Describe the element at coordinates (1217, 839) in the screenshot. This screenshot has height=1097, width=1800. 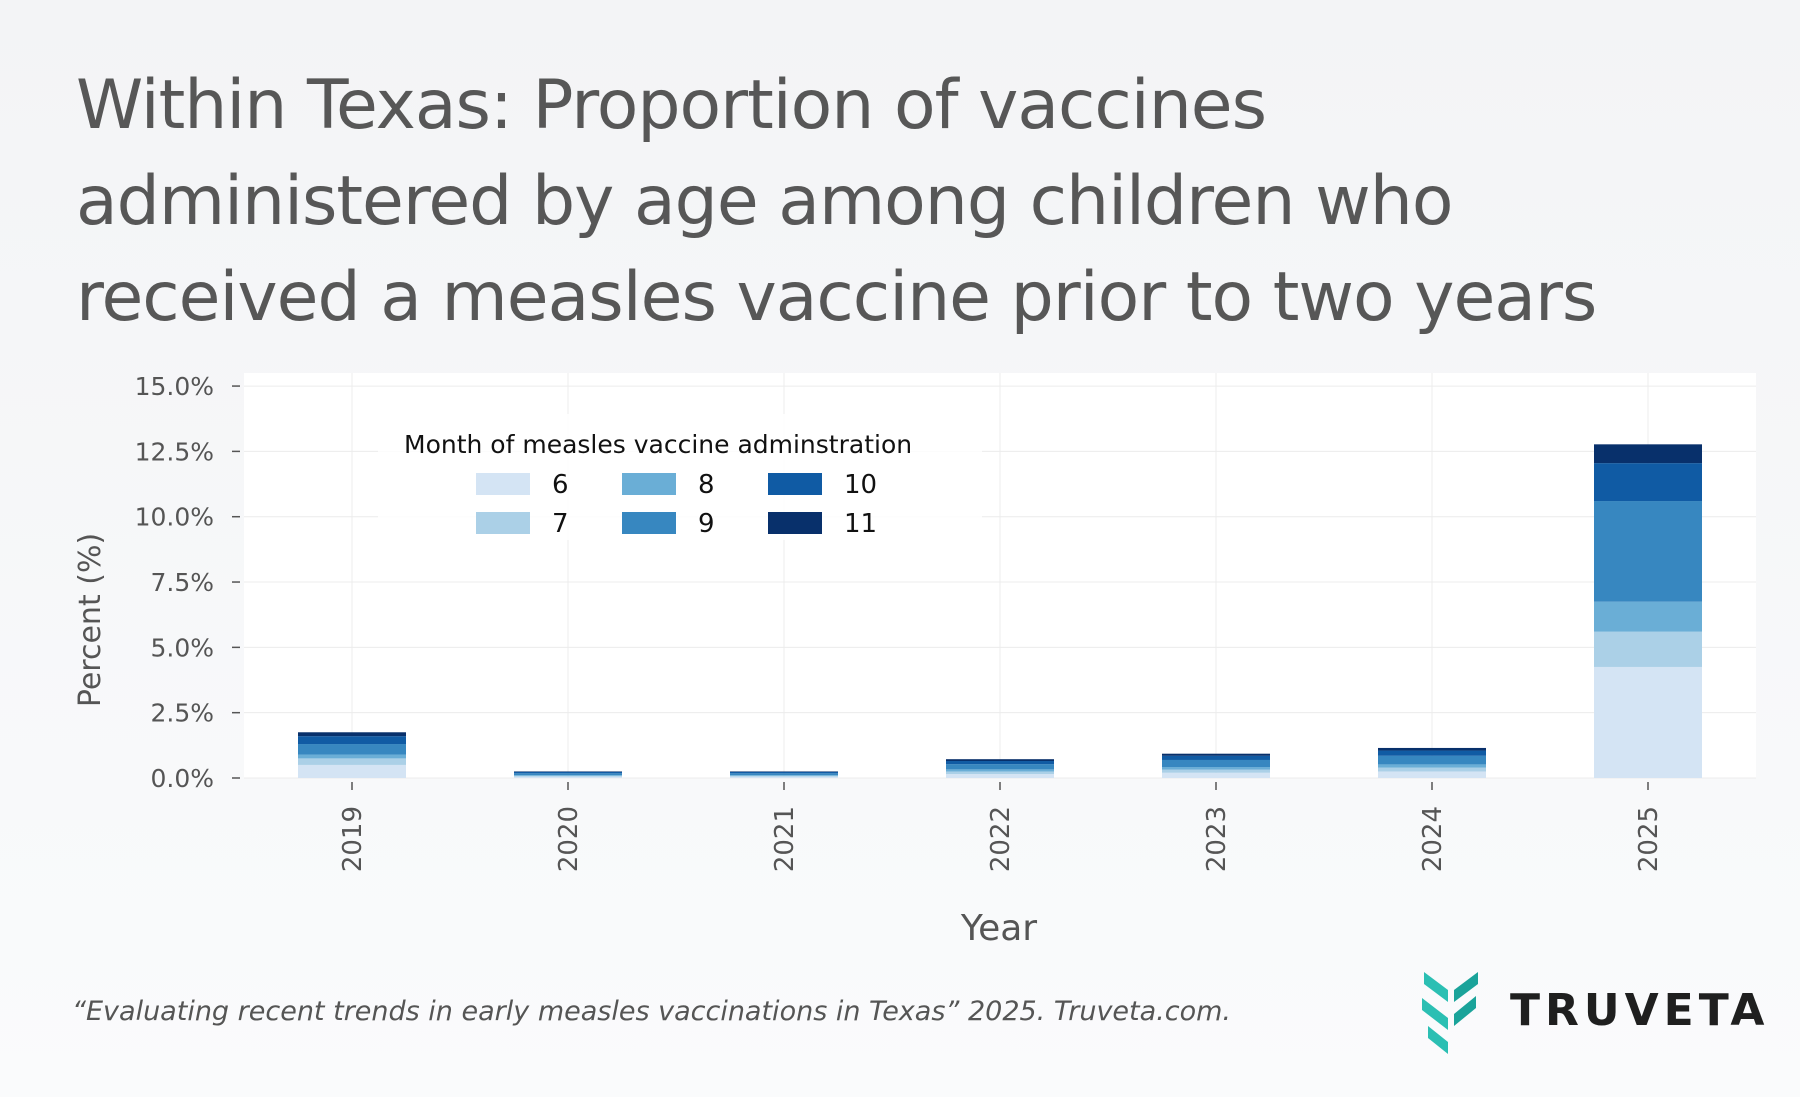
I see `x-tick-label: 2023` at that location.